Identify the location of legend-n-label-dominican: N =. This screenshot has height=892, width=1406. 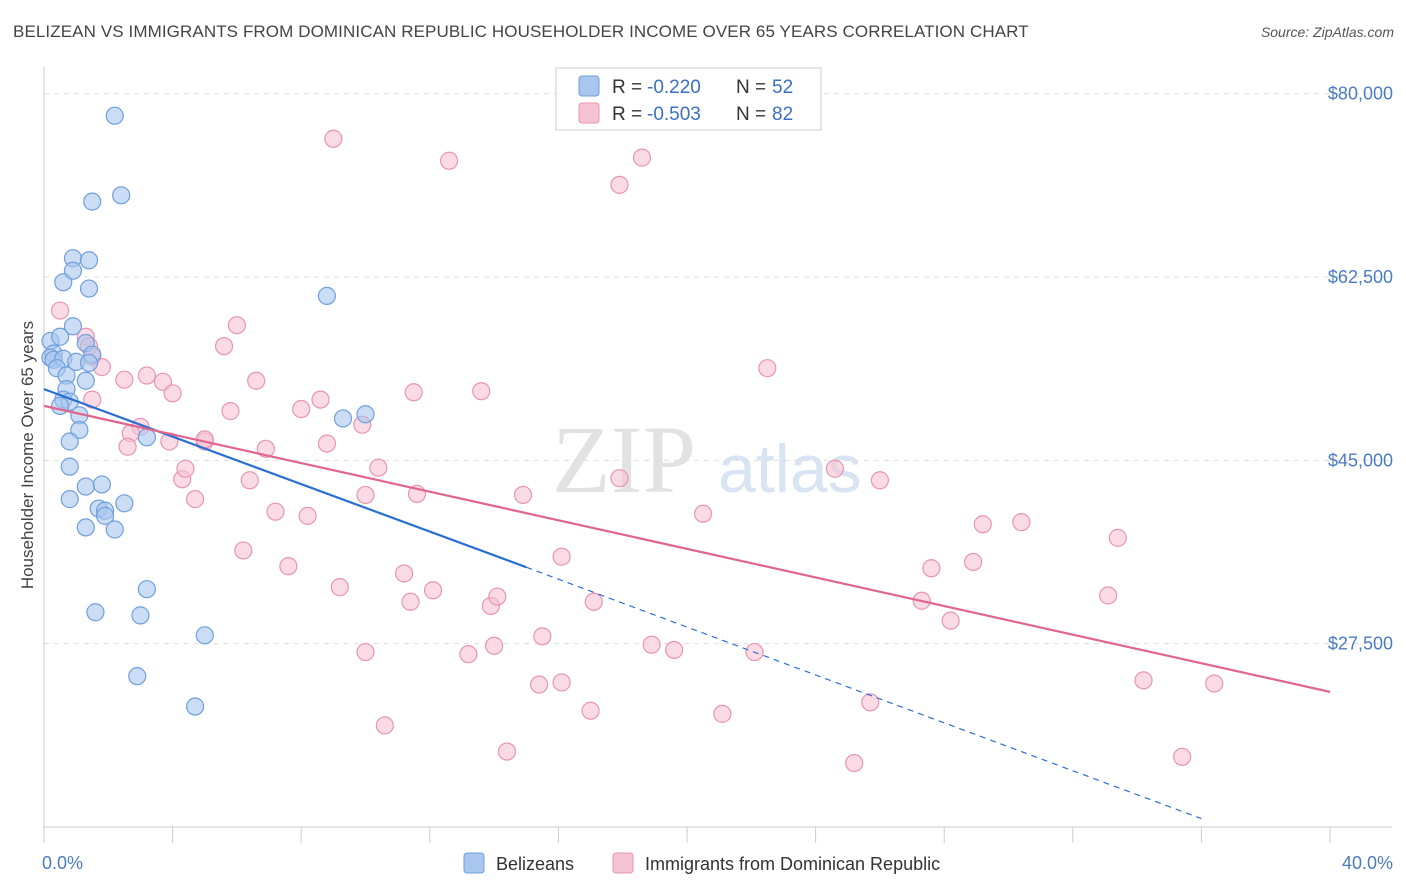
(751, 114).